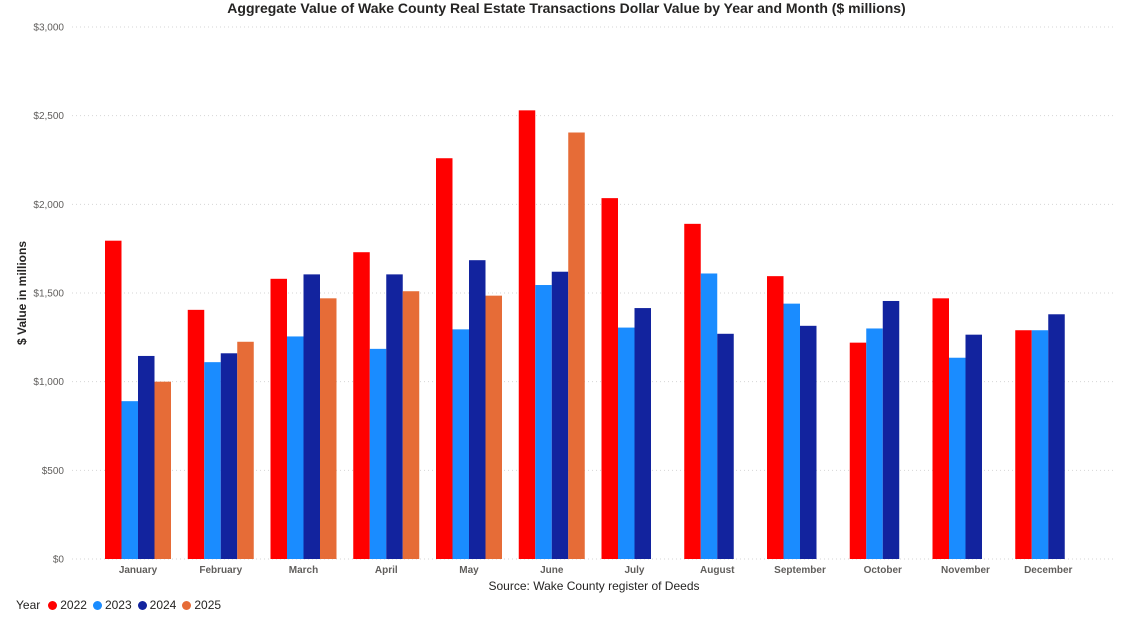 The image size is (1133, 617). I want to click on bar-2024-november, so click(974, 446).